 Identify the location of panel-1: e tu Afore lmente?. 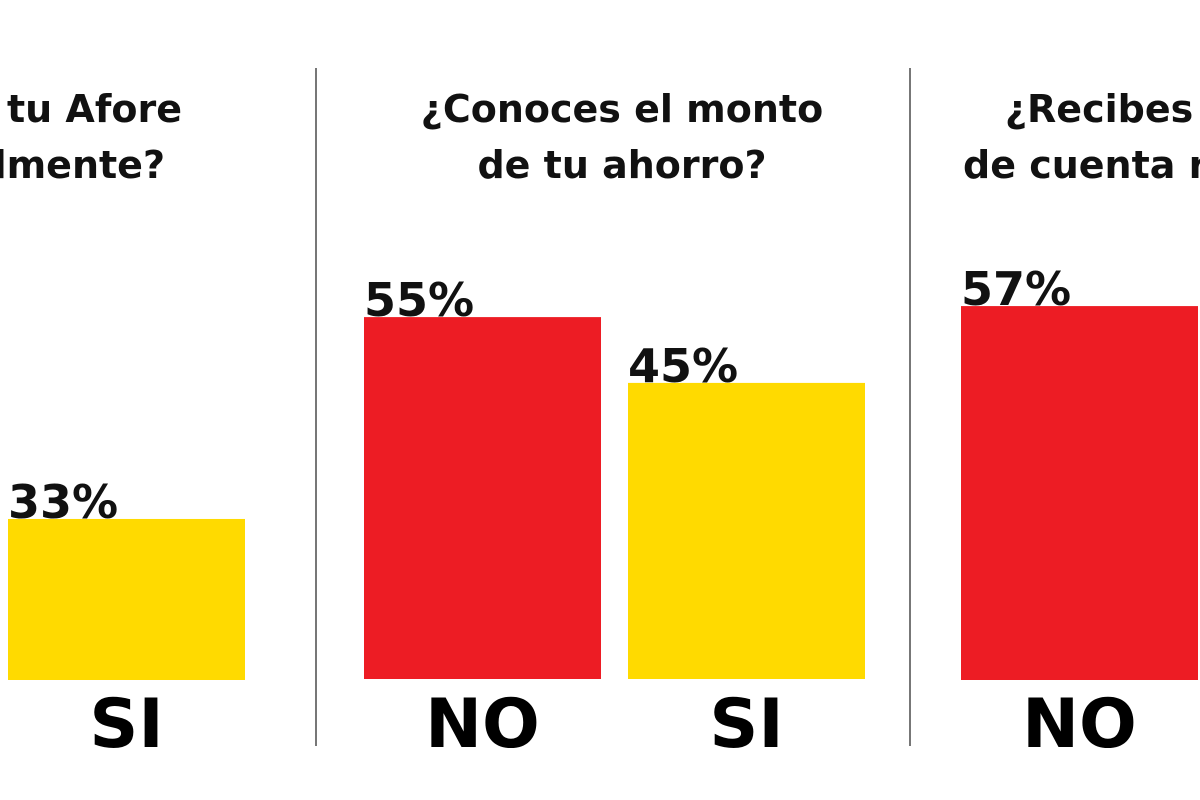
(91, 137).